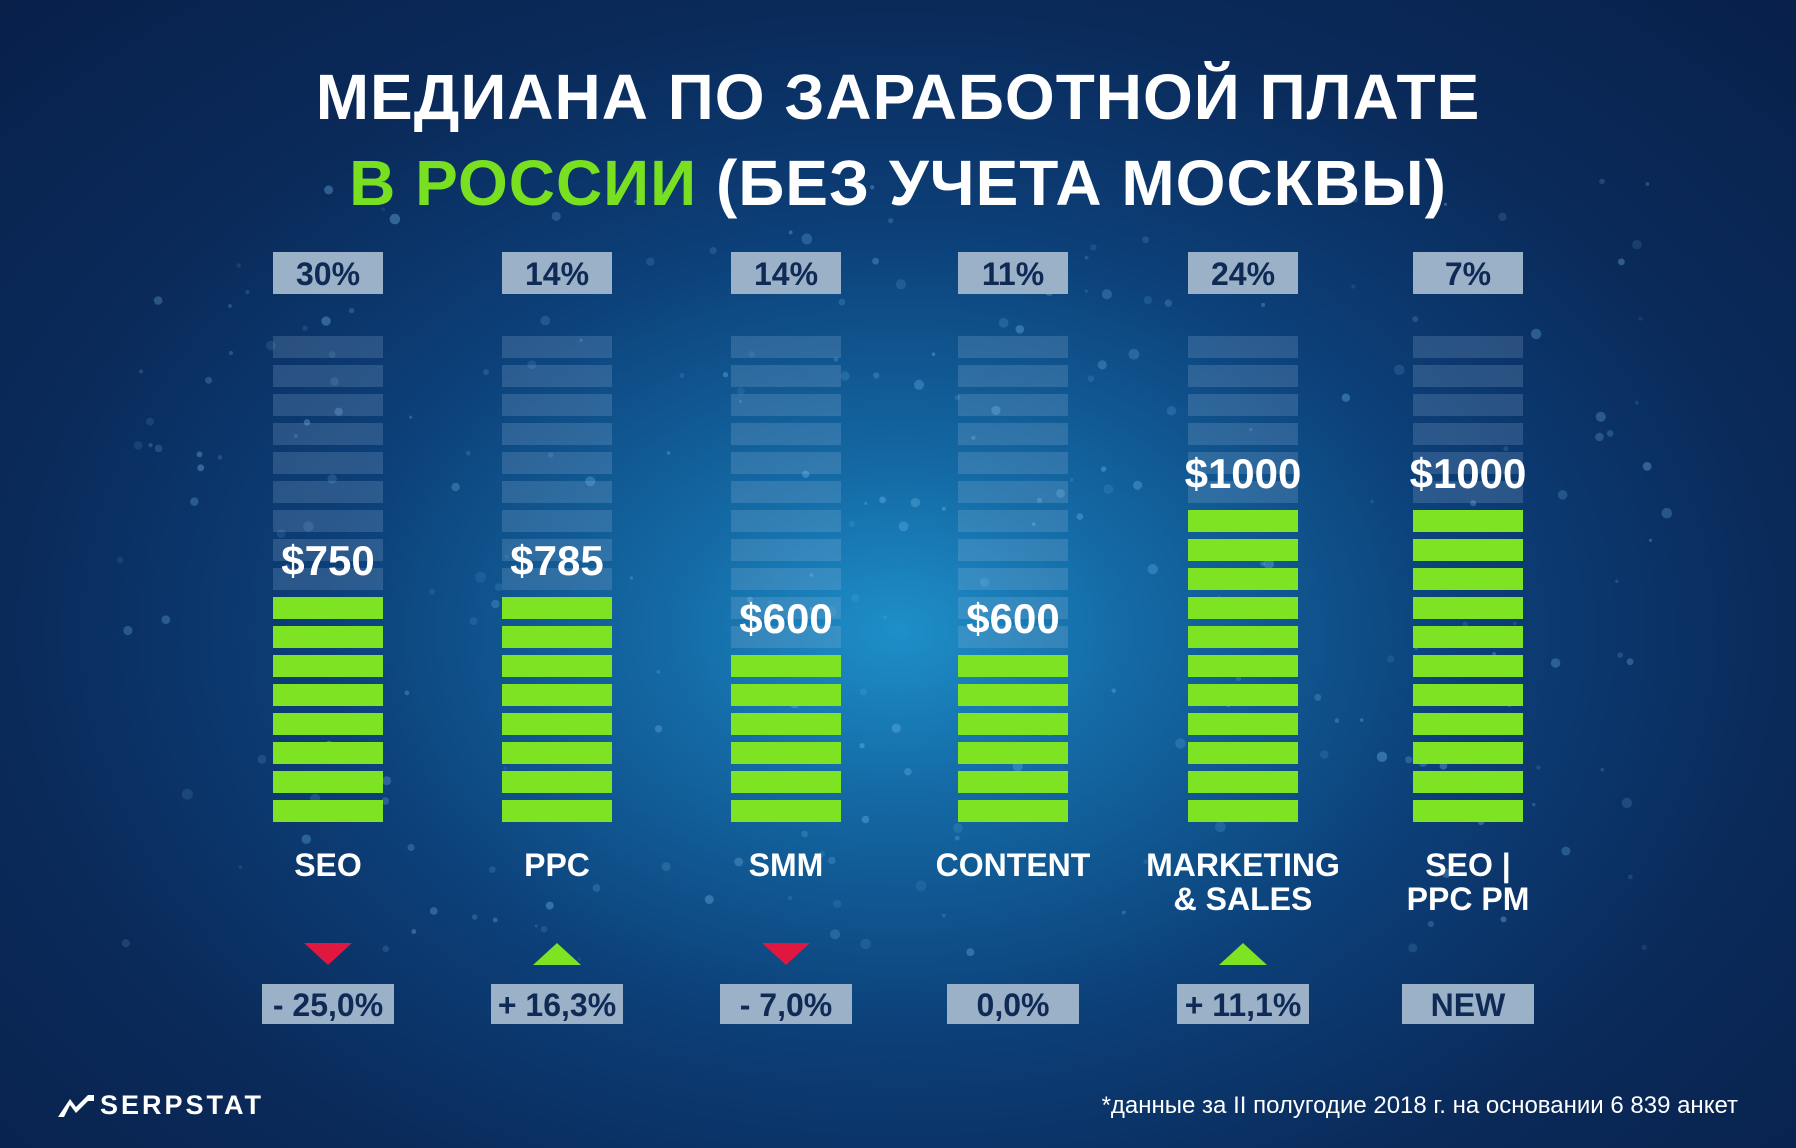  I want to click on title-line-1: МЕДИАНА ПО ЗАРАБОТНОЙ ПЛАТЕ, so click(898, 97).